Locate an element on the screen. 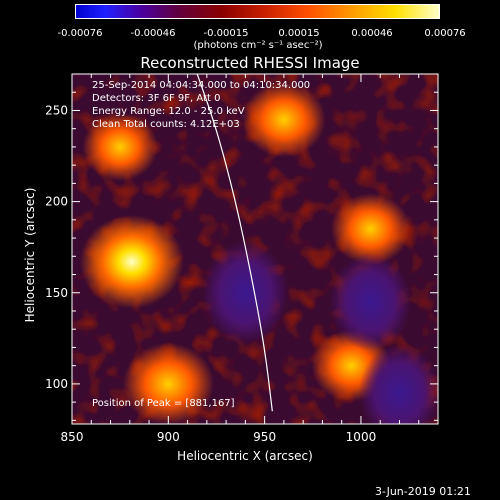  annotation-time-range: 25-Sep-2014 04:04:34.000 to 04:10:34.000 is located at coordinates (201, 85).